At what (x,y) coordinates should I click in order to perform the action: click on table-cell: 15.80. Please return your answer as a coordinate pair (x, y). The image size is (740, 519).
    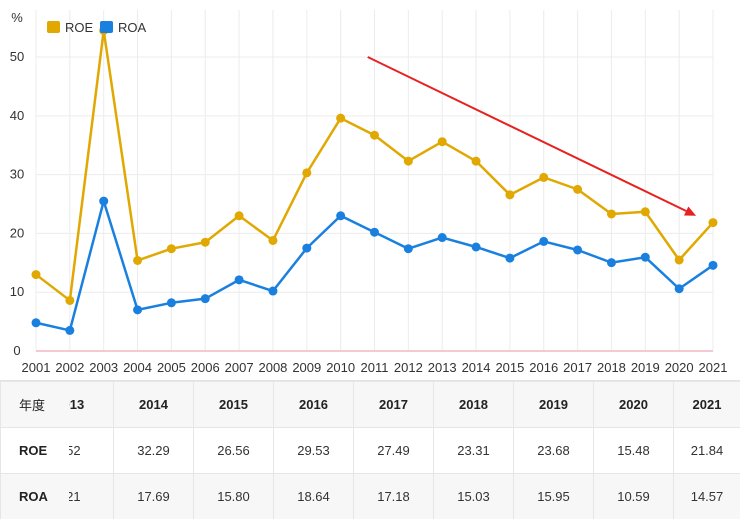
    Looking at the image, I should click on (233, 496).